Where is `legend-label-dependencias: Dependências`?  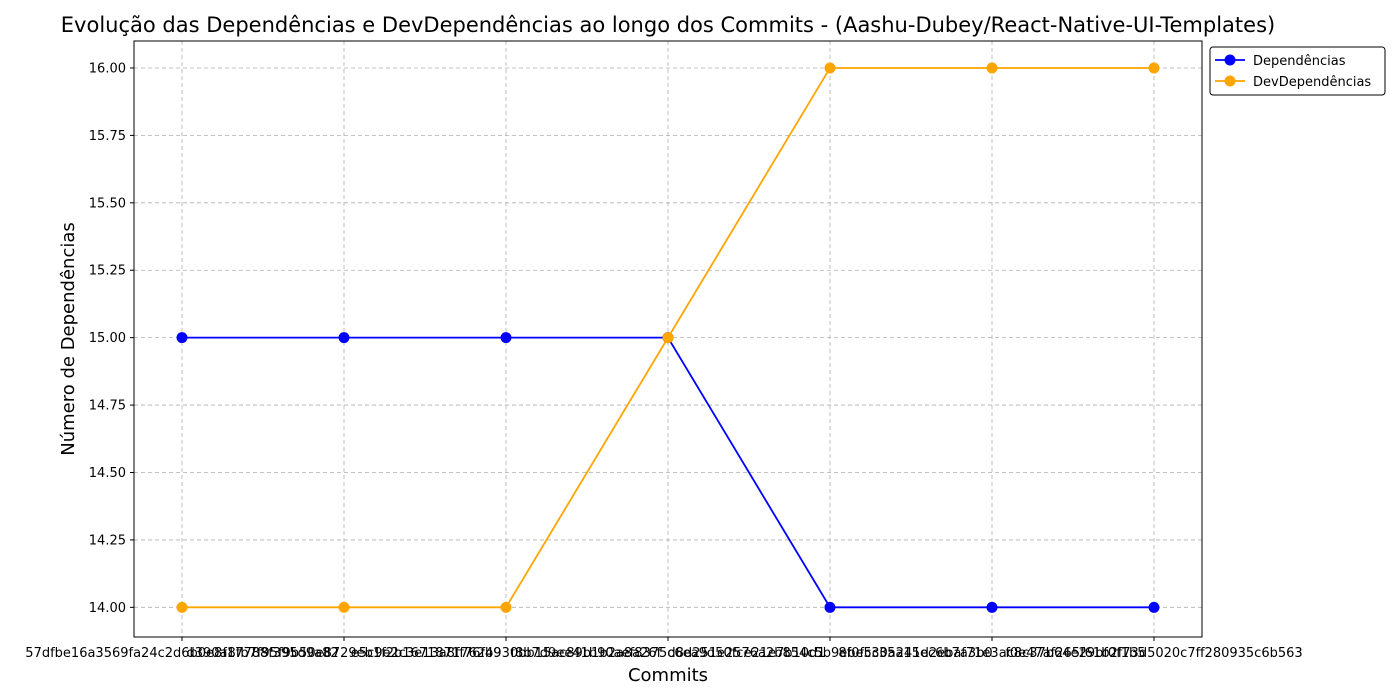
legend-label-dependencias: Dependências is located at coordinates (1299, 61).